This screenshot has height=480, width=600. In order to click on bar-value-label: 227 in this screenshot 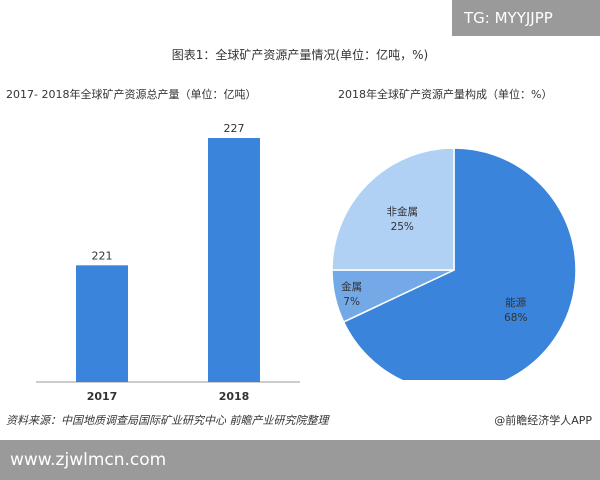, I will do `click(234, 128)`.